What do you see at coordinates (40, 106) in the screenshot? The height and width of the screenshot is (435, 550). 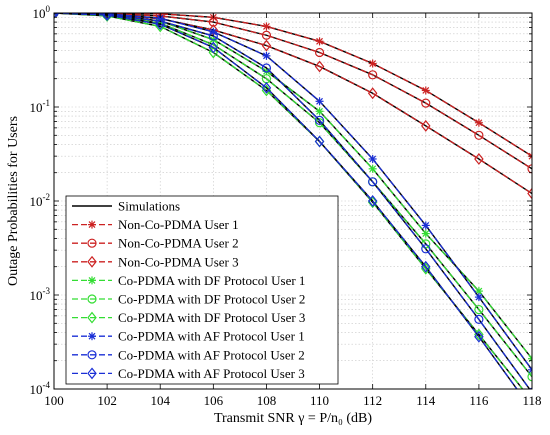 I see `y-tick-label: 10⁻¹` at bounding box center [40, 106].